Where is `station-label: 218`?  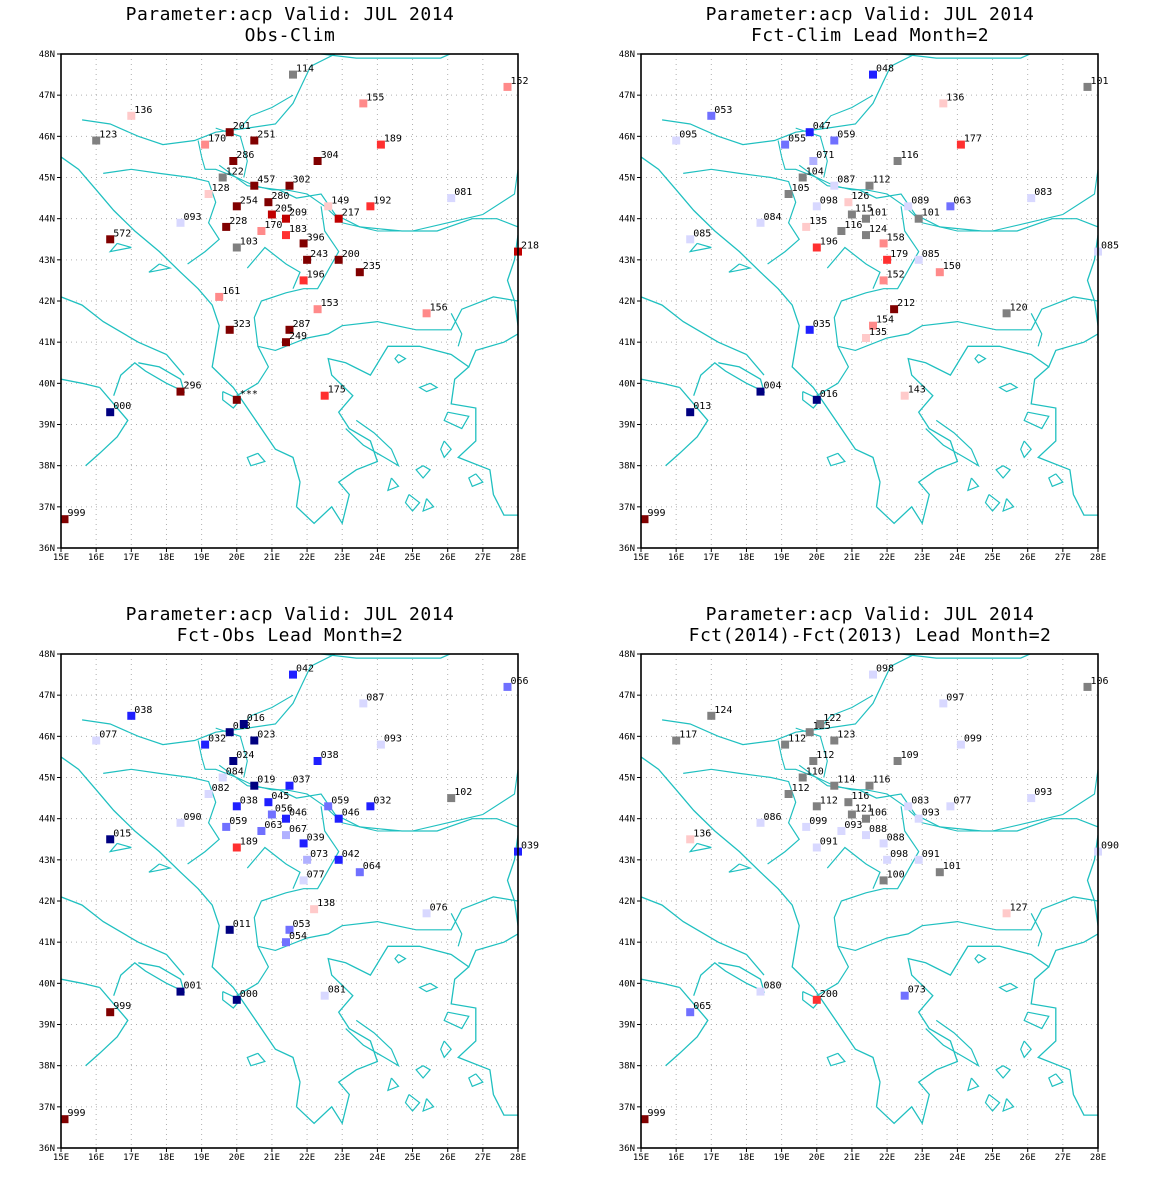 station-label: 218 is located at coordinates (530, 246).